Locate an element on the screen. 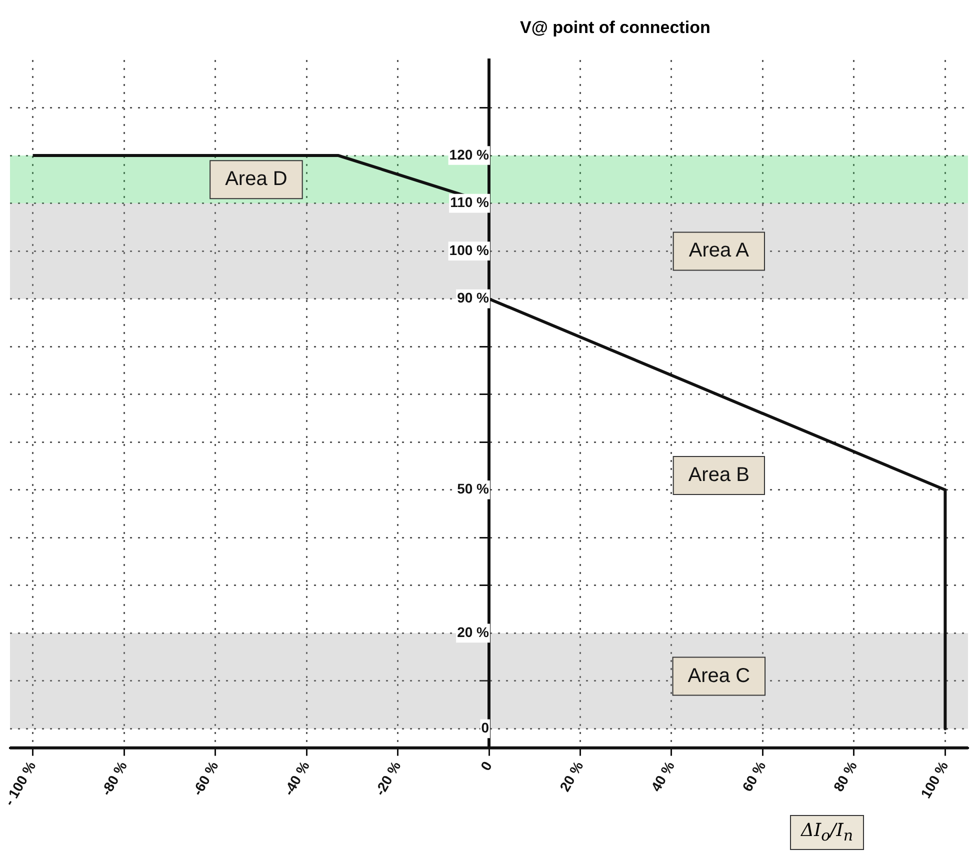  y-tick-label: 50 % is located at coordinates (473, 488).